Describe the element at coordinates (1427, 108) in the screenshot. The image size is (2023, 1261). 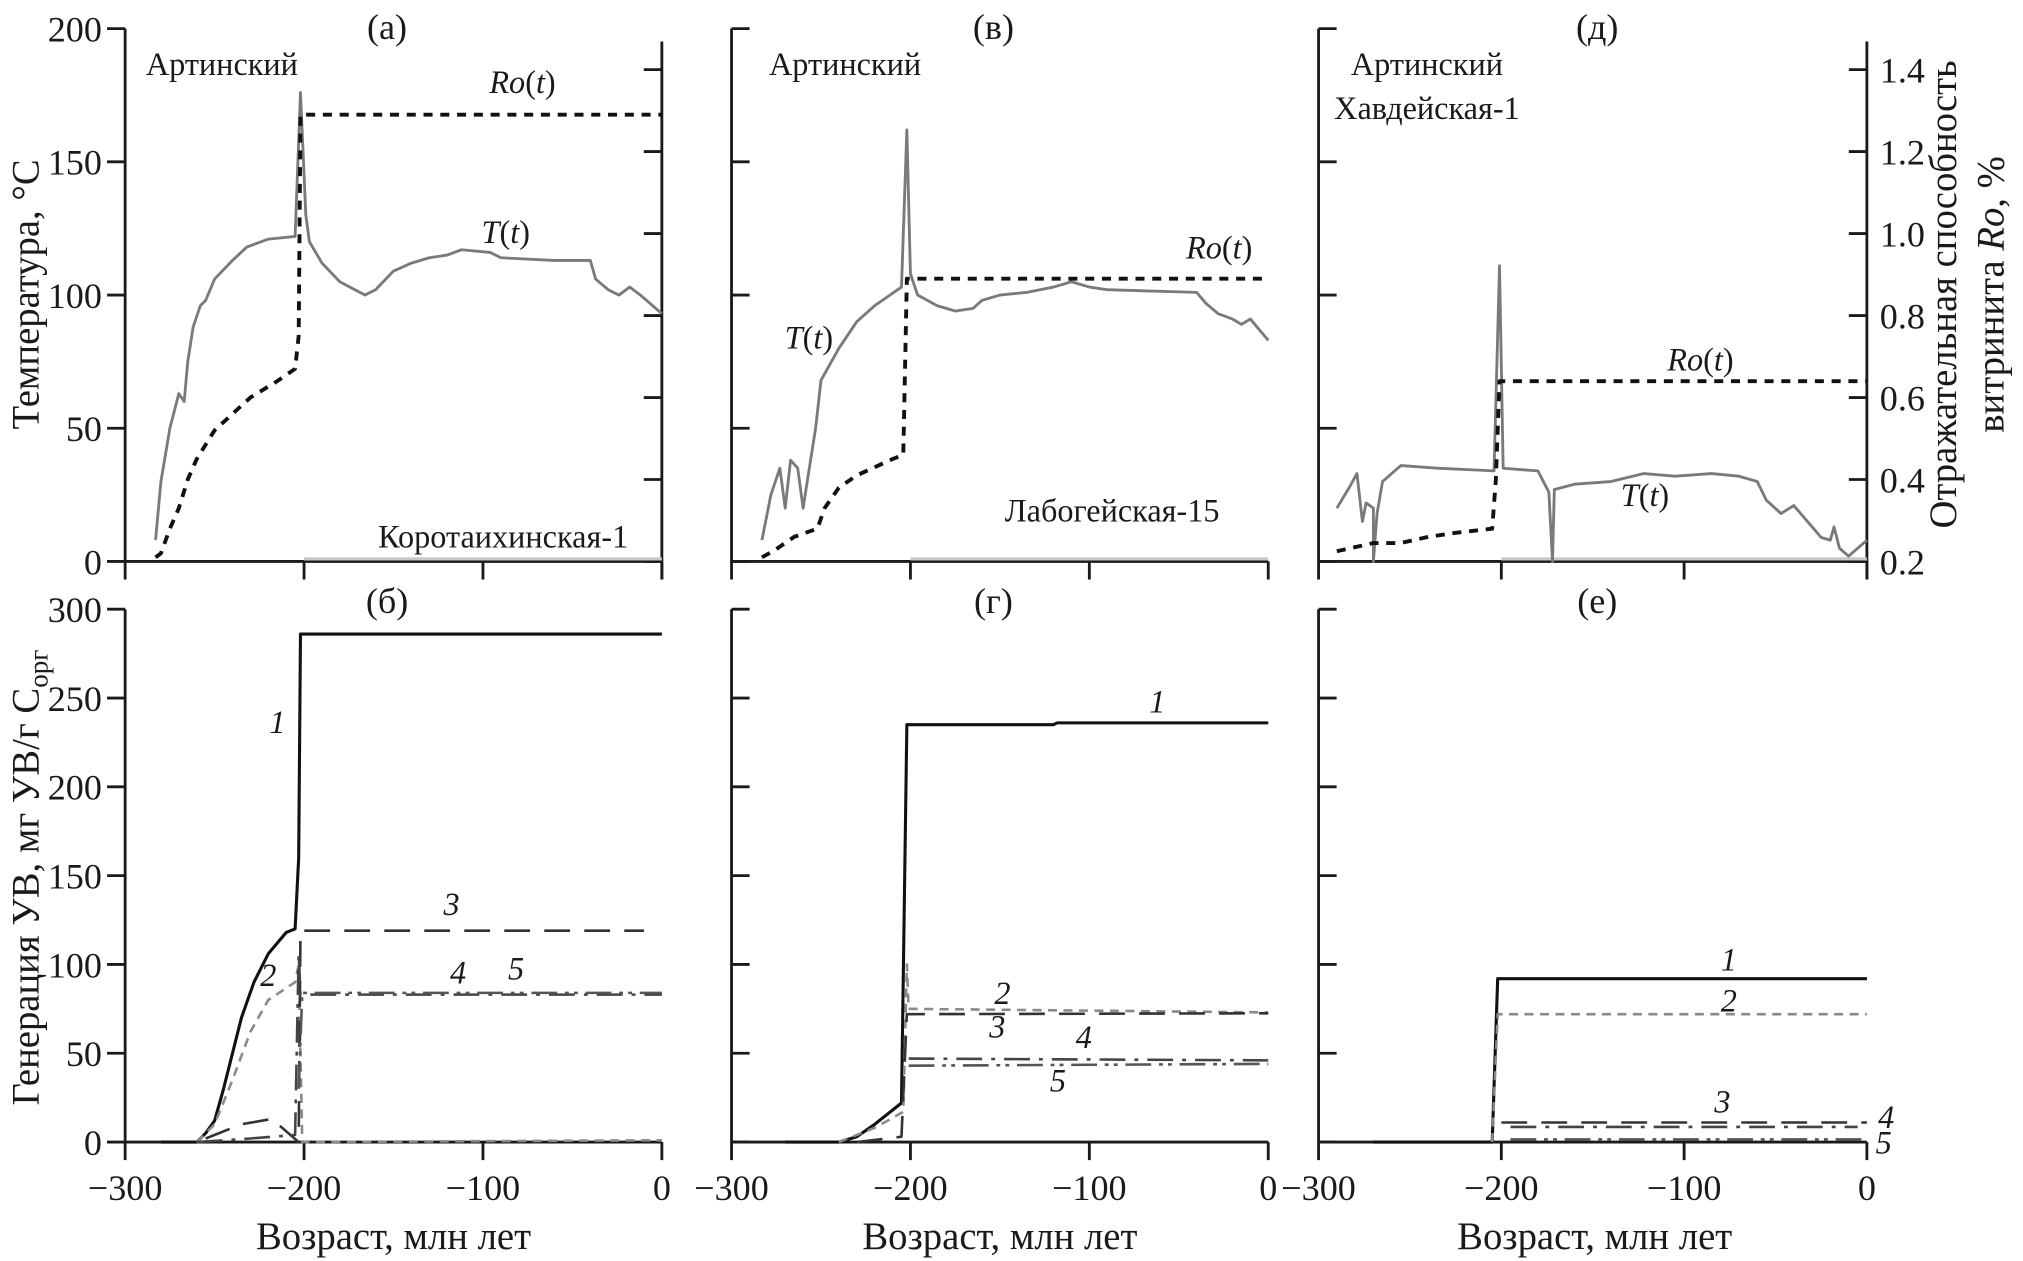
I see `panel-annotation: Хавдейская-1` at that location.